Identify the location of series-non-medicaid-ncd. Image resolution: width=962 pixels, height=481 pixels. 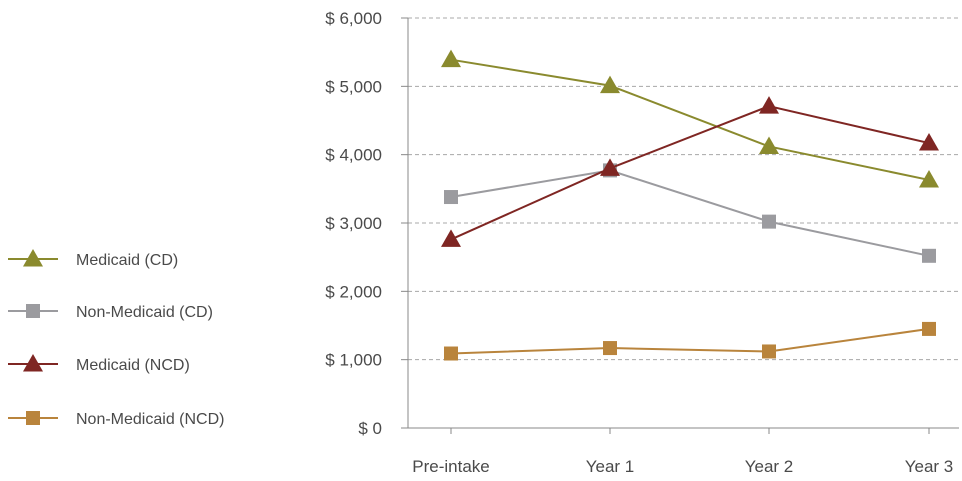
(690, 341).